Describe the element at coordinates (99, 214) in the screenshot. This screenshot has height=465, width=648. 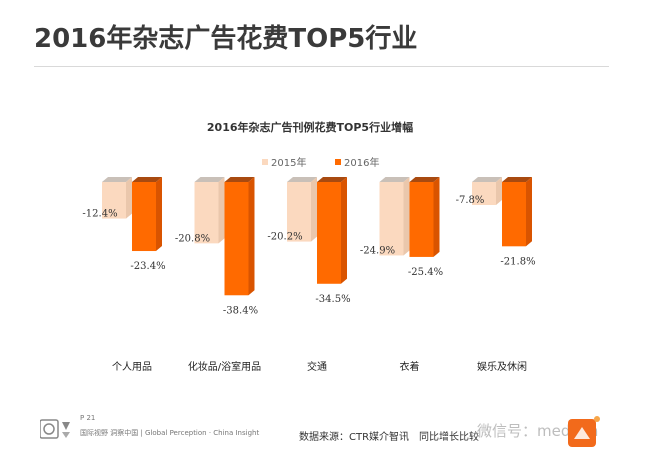
I see `data-label-2015-0: -12.4%` at that location.